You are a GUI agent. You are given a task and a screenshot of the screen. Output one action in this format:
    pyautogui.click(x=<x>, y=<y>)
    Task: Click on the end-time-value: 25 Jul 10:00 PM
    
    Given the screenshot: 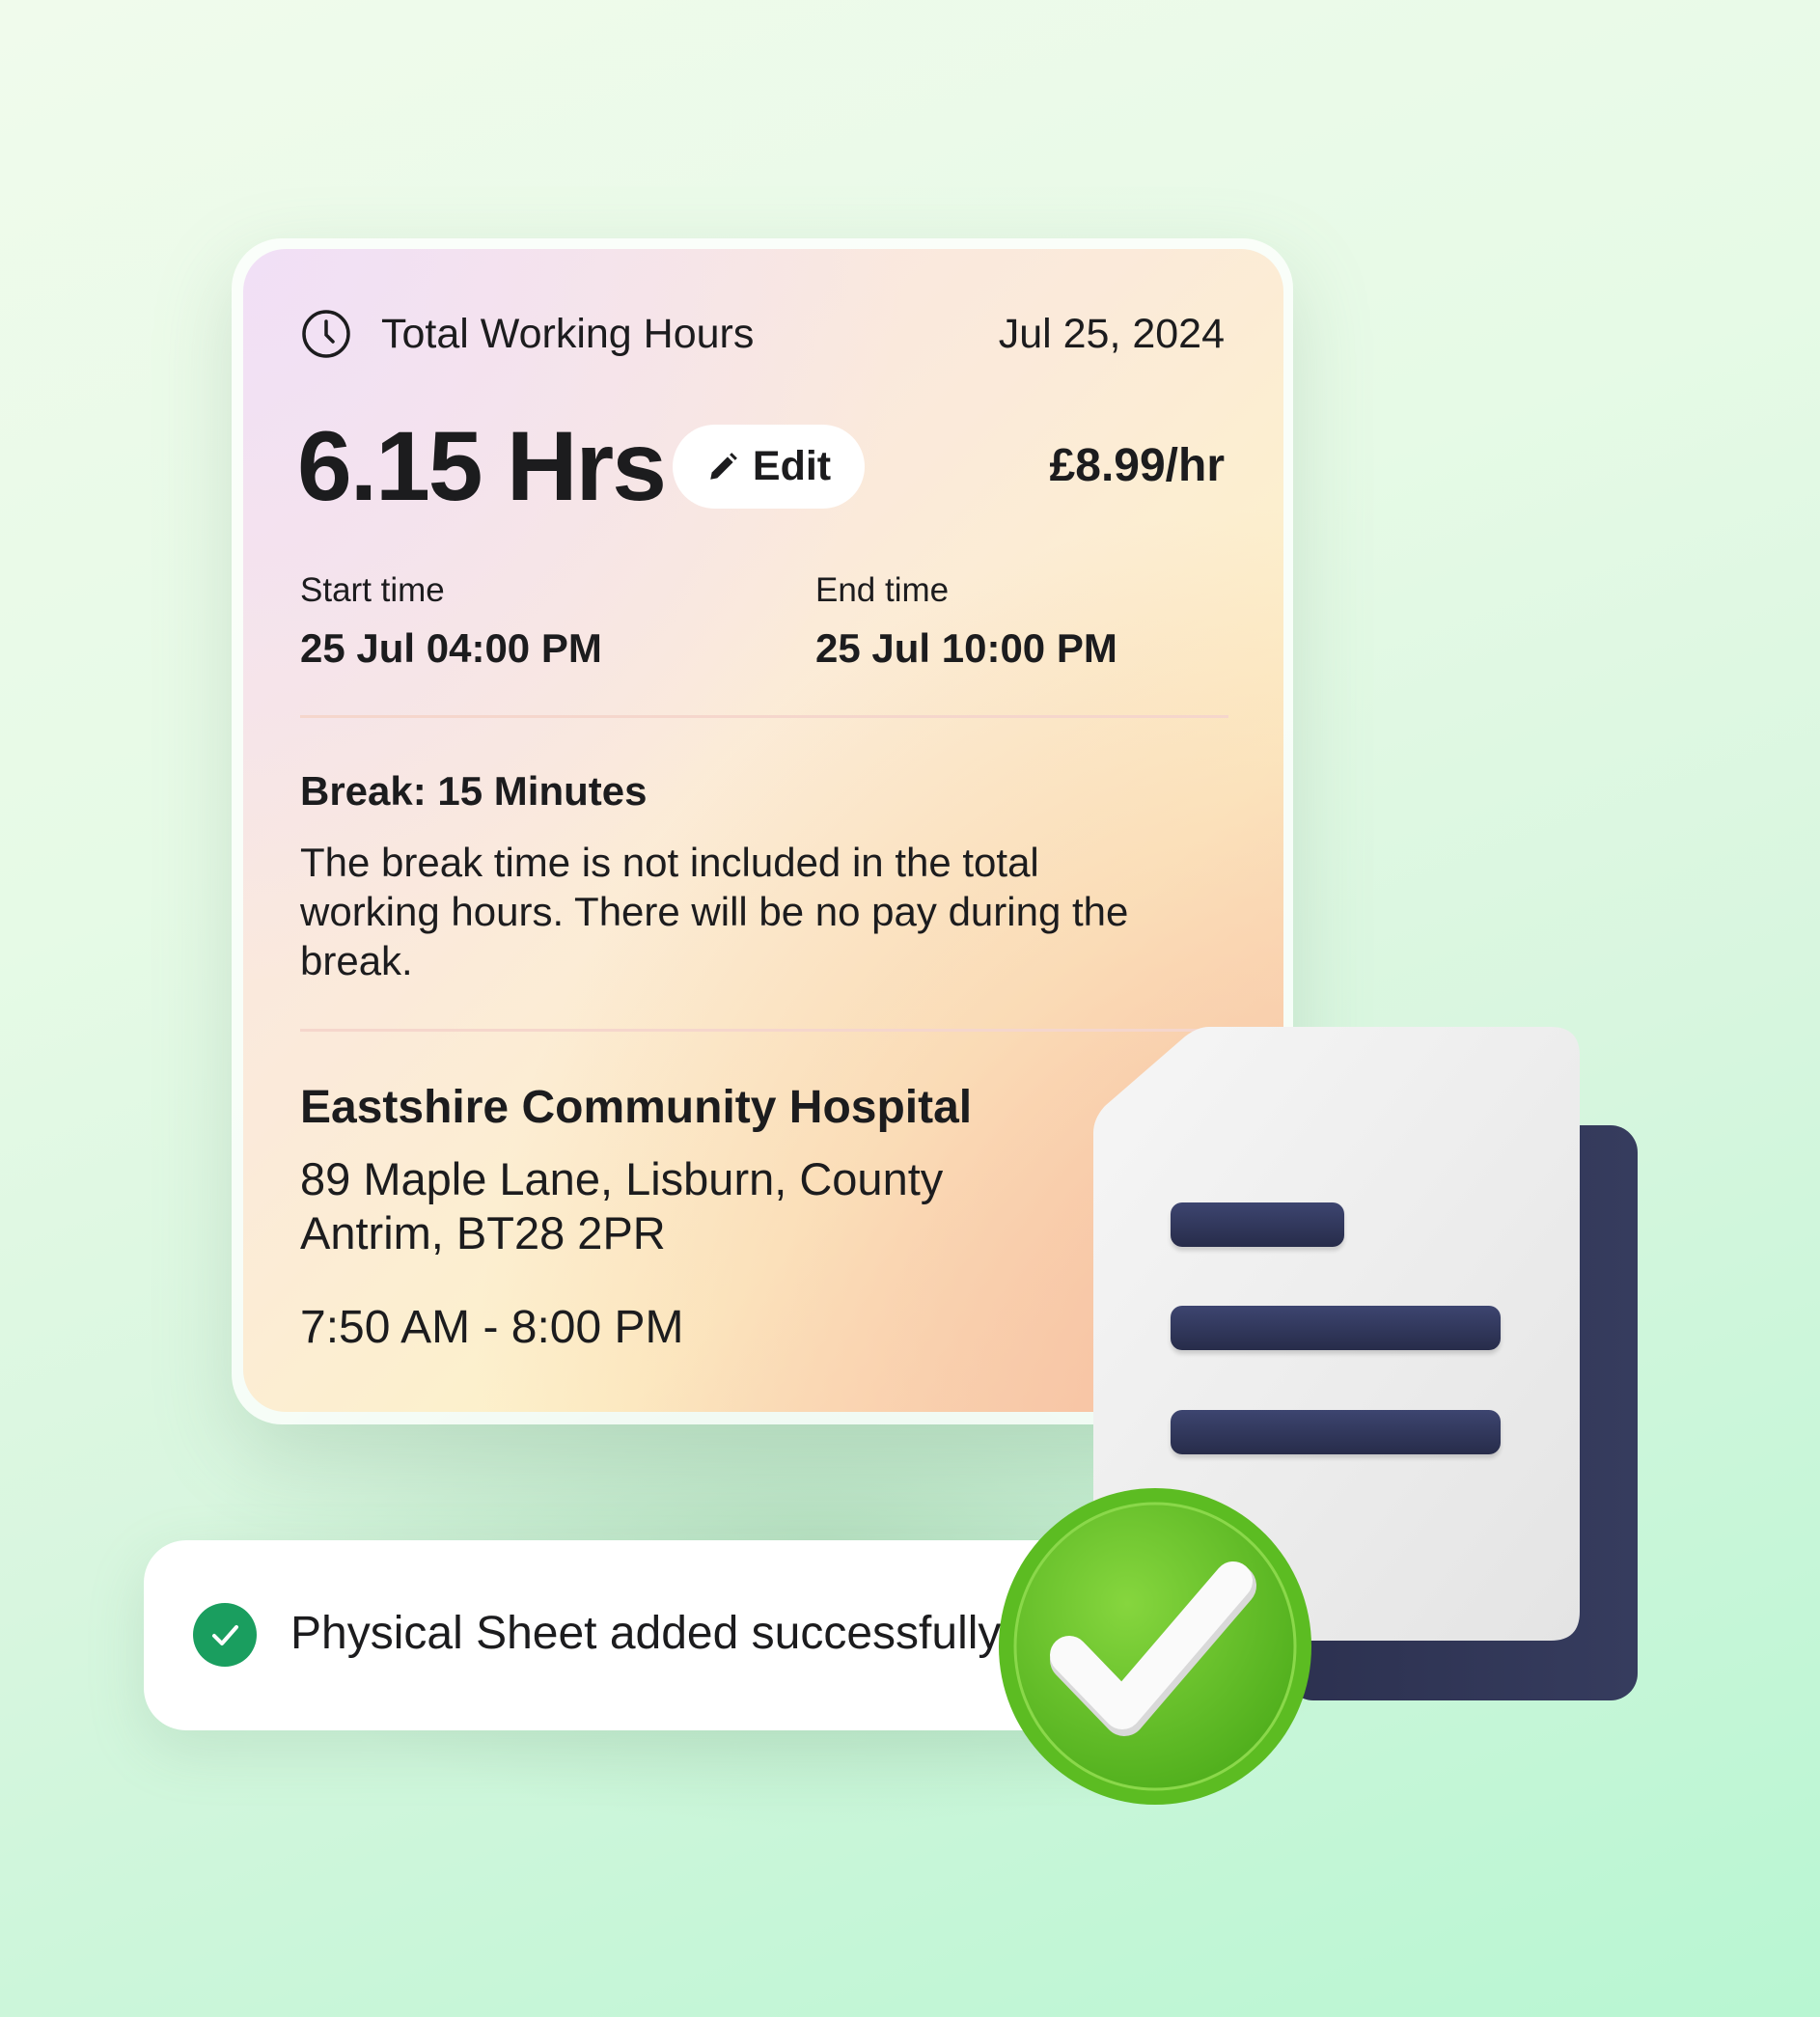 What is the action you would take?
    pyautogui.click(x=966, y=648)
    